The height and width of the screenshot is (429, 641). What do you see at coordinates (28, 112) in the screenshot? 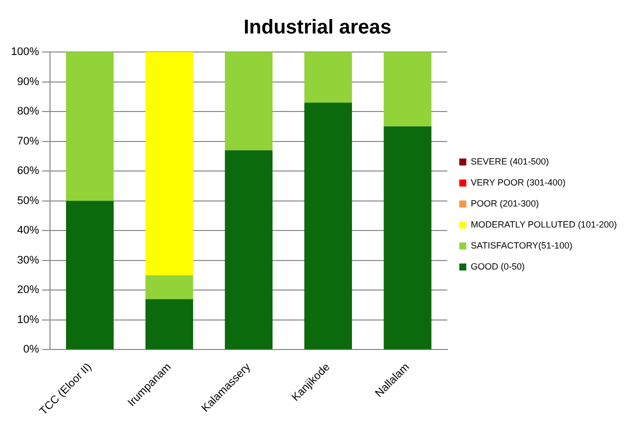
I see `y-tick-label: 80%` at bounding box center [28, 112].